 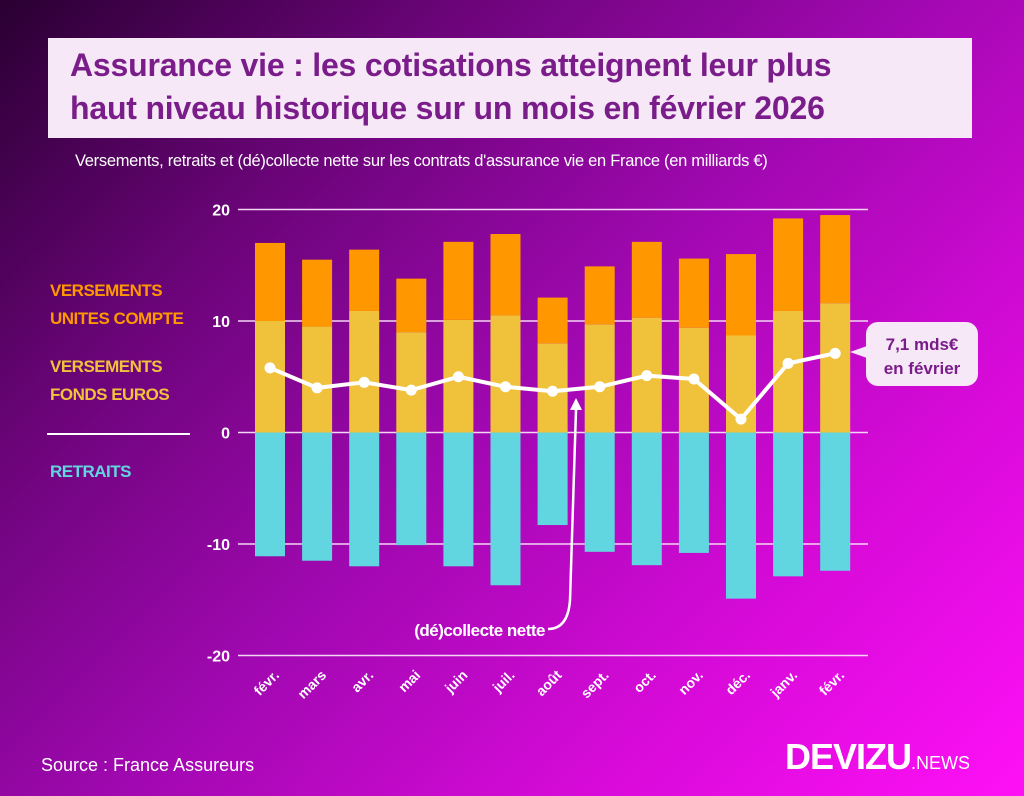 What do you see at coordinates (922, 368) in the screenshot?
I see `callout-line-2: en février` at bounding box center [922, 368].